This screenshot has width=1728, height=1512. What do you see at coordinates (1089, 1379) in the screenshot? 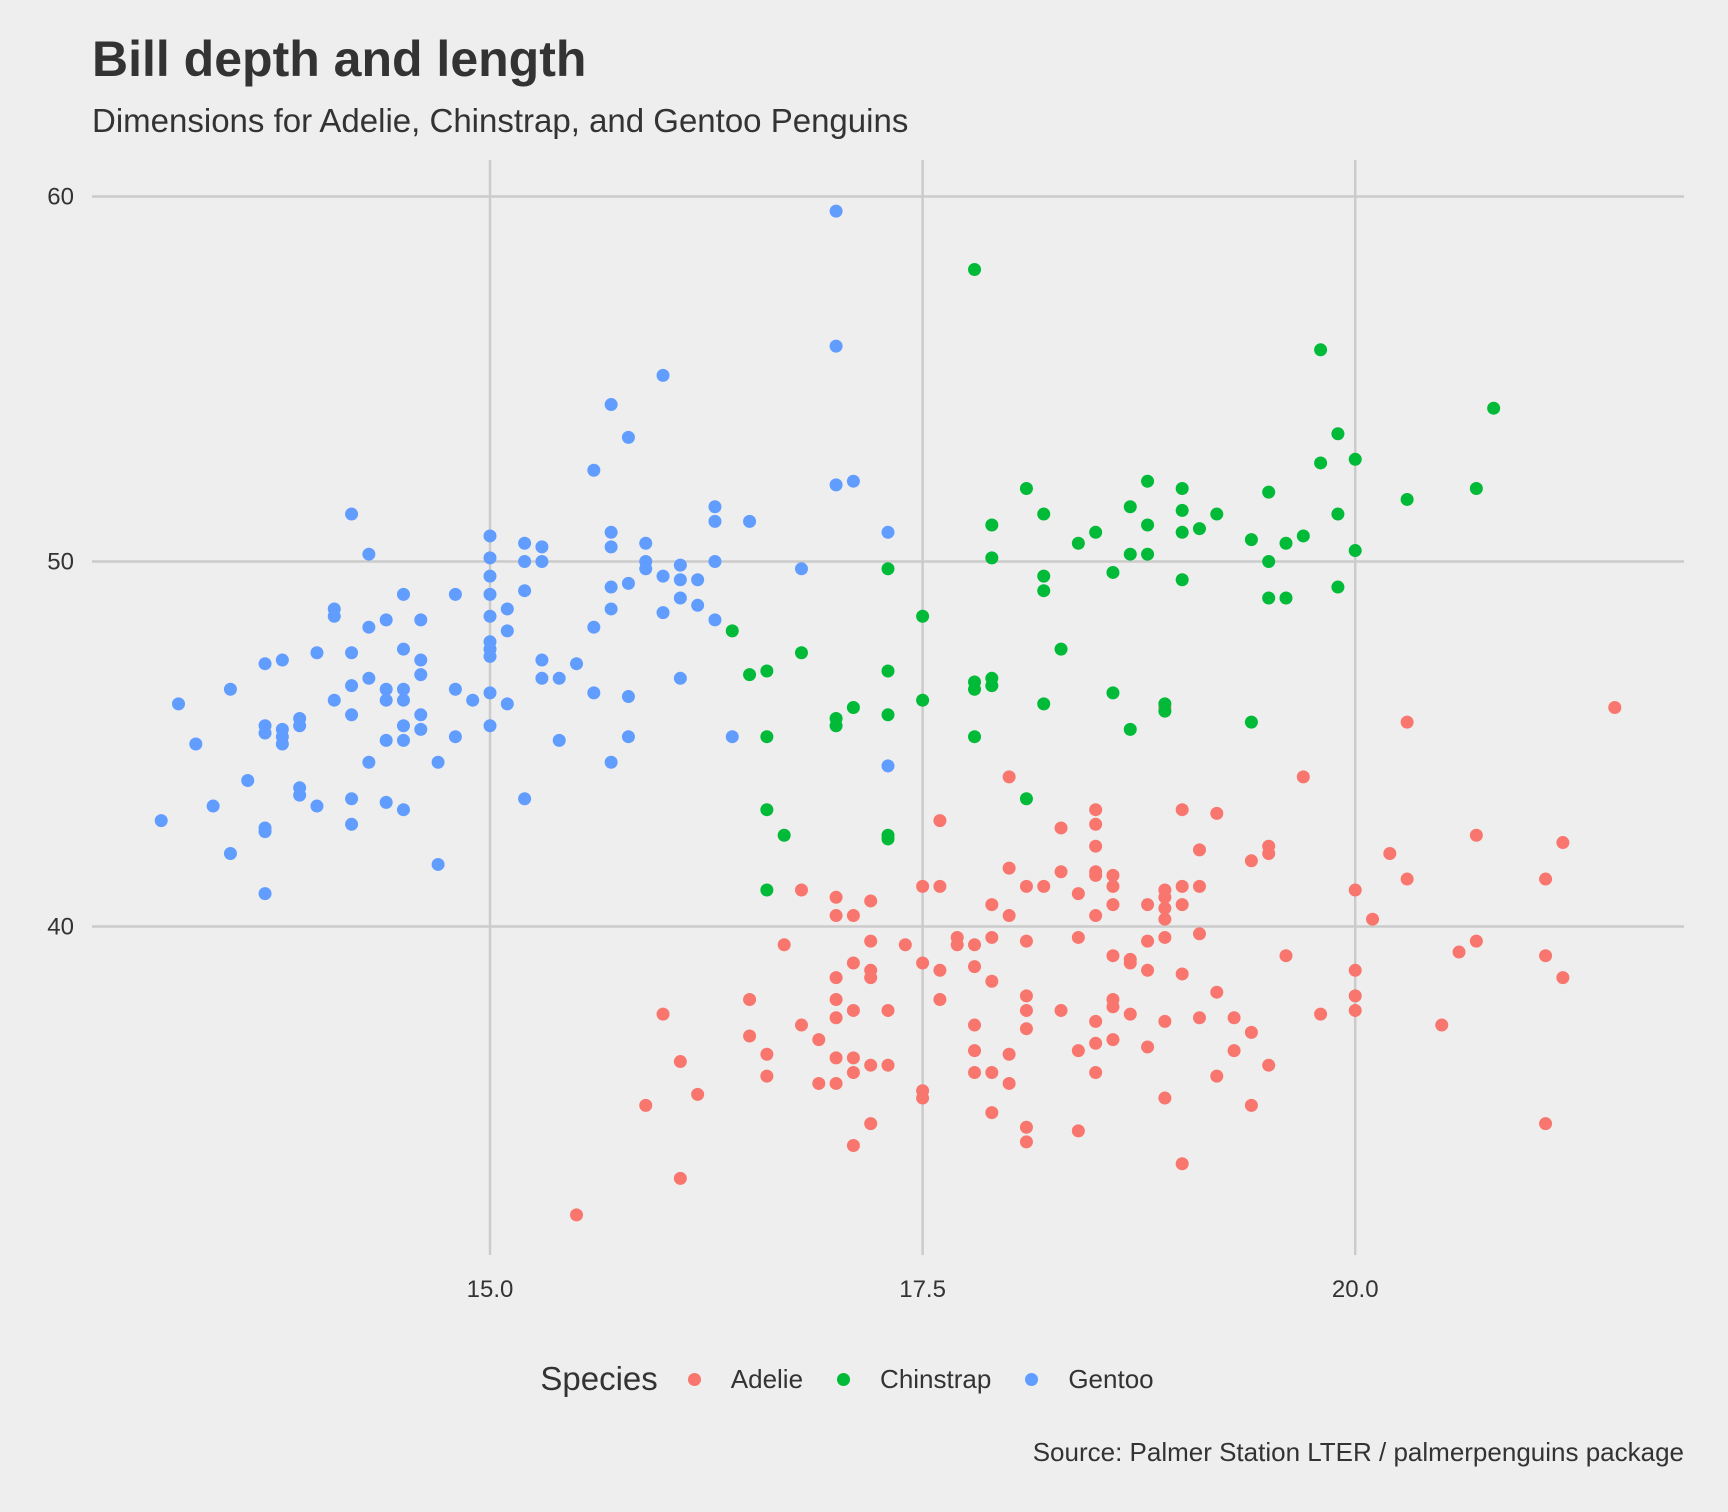
I see `legend-item-gentoo: Gentoo` at bounding box center [1089, 1379].